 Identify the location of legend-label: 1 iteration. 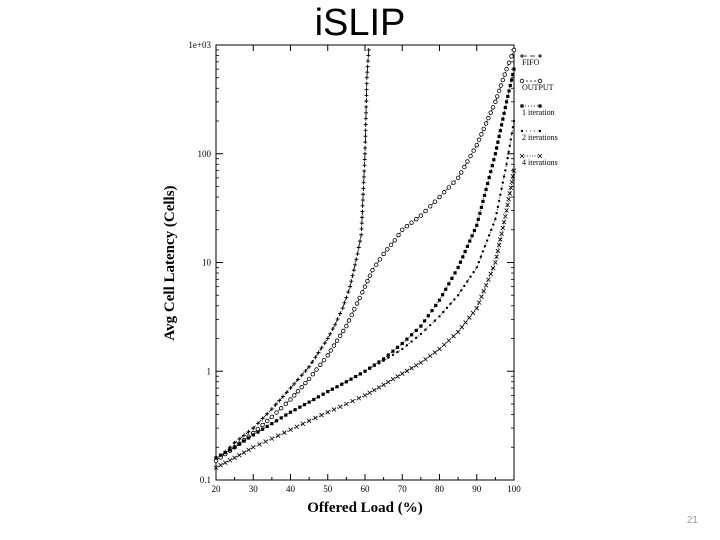
(538, 112).